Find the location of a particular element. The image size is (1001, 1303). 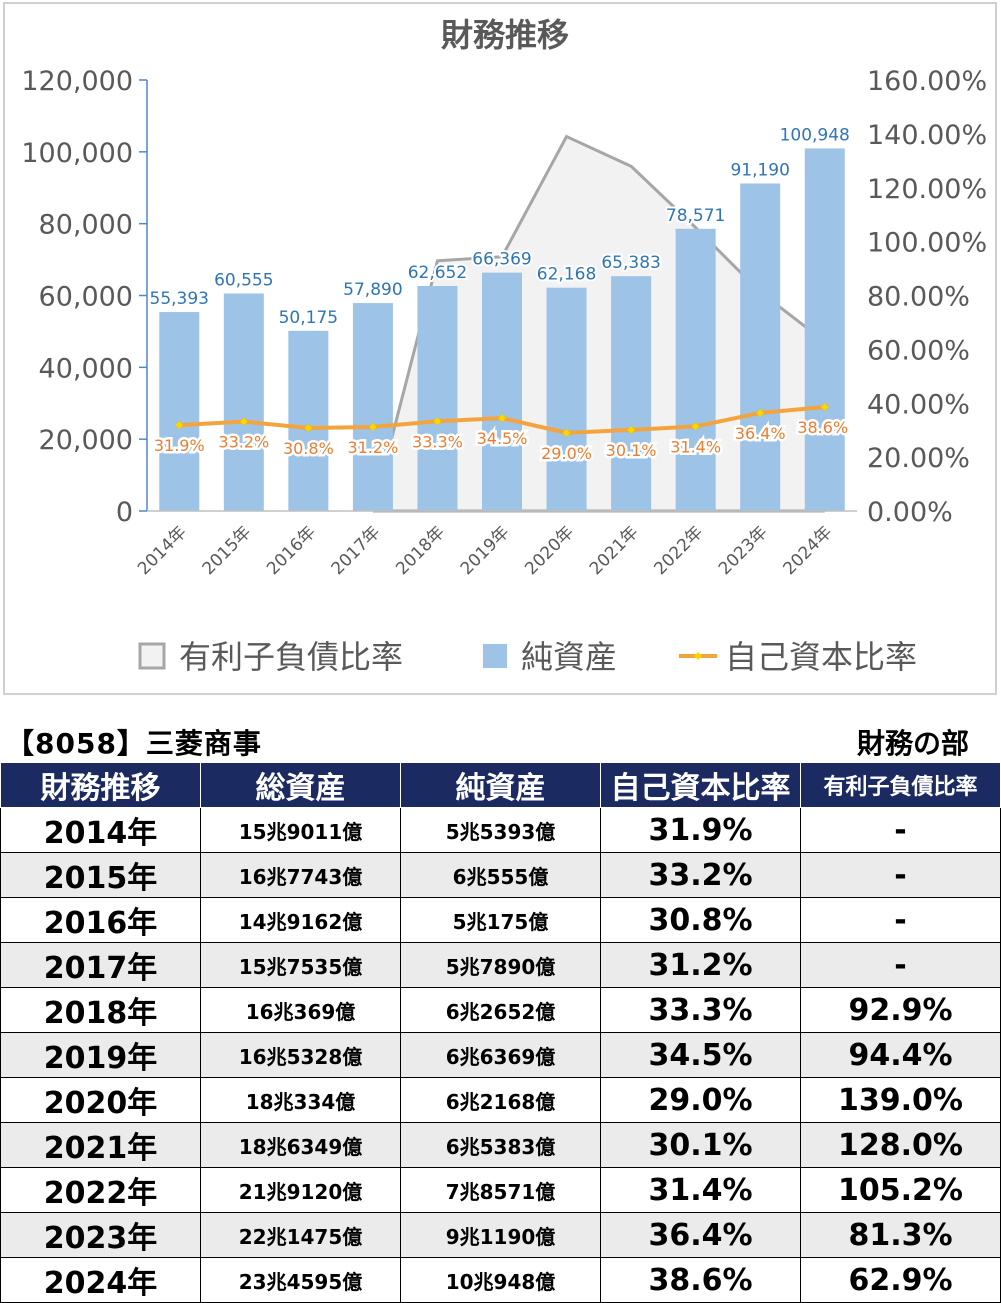

row-net-assets: 6兆2652億 is located at coordinates (500, 1010).